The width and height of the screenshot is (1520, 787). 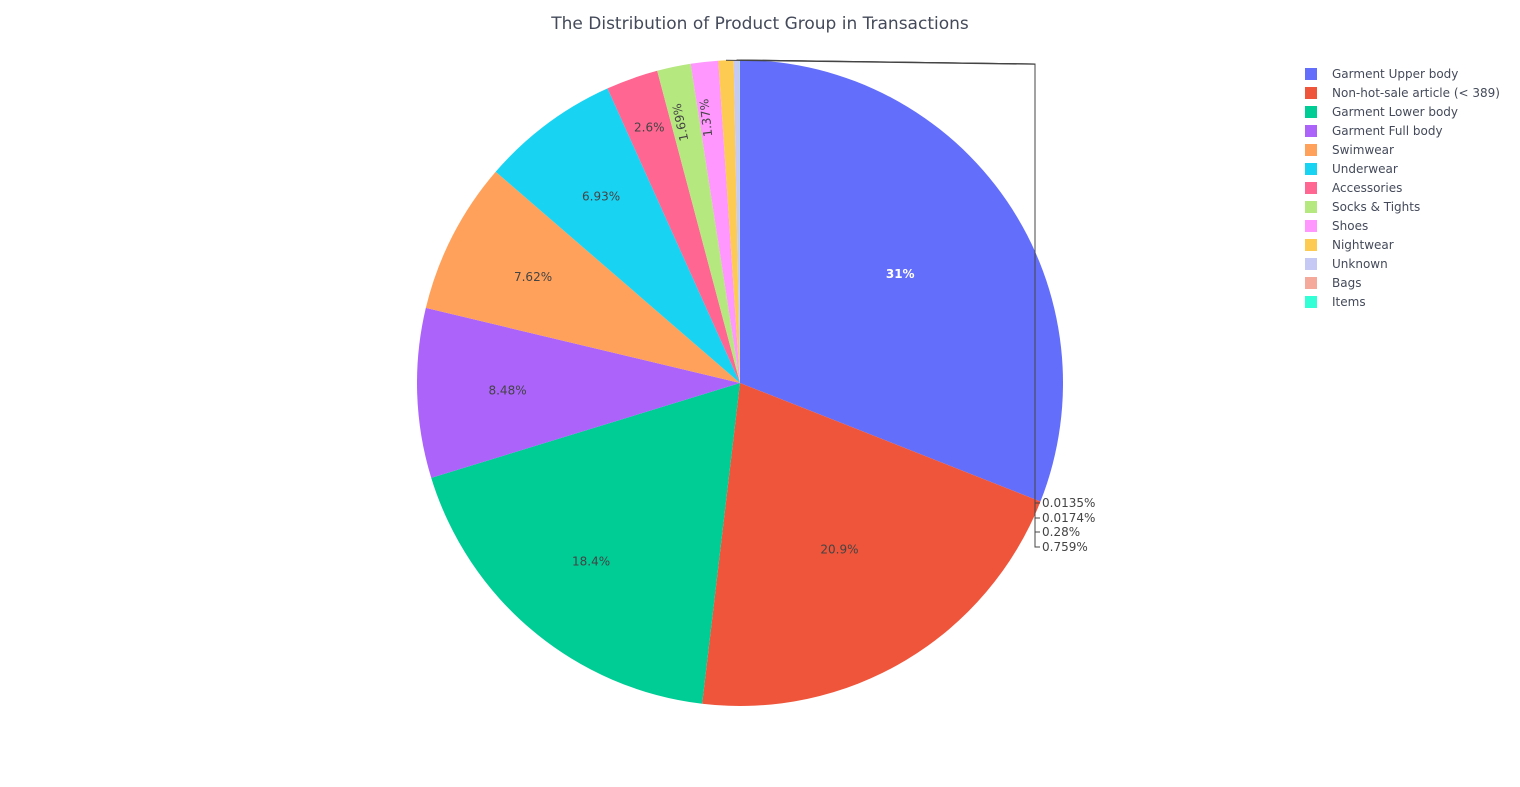 I want to click on legend-item-nightwear: Nightwear, so click(x=1349, y=245).